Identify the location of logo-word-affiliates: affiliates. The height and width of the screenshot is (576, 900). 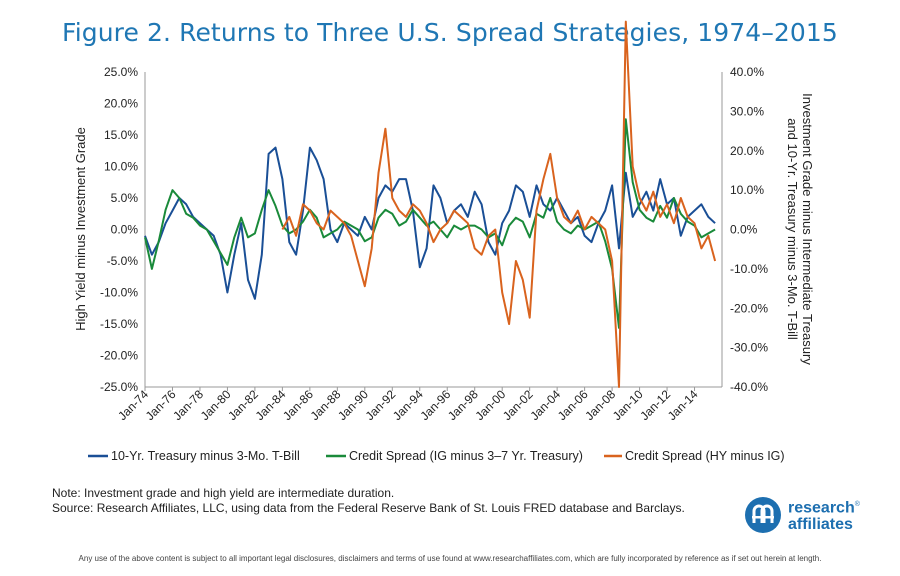
(820, 525).